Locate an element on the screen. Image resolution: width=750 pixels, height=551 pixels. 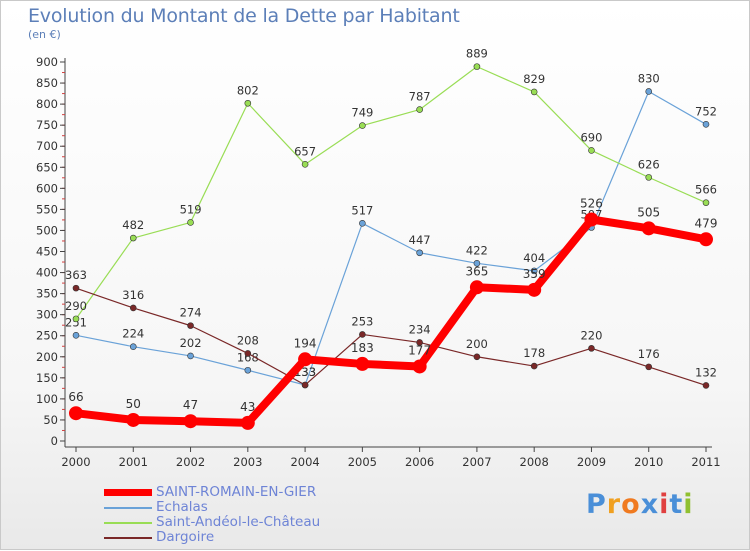
data-label: 66 is located at coordinates (75, 397).